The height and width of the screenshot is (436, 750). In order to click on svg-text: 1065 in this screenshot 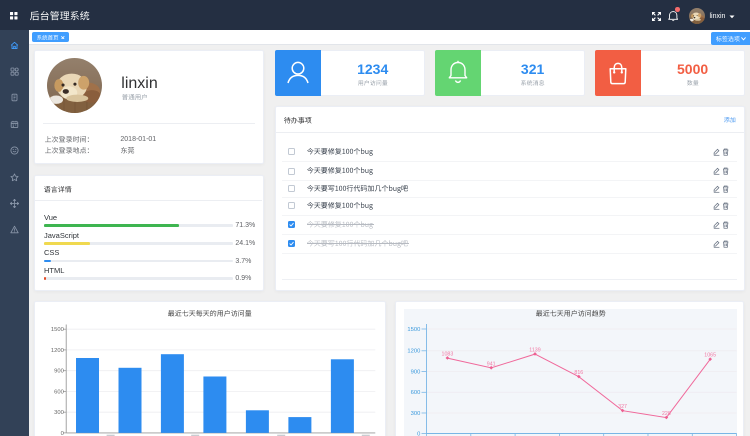, I will do `click(711, 355)`.